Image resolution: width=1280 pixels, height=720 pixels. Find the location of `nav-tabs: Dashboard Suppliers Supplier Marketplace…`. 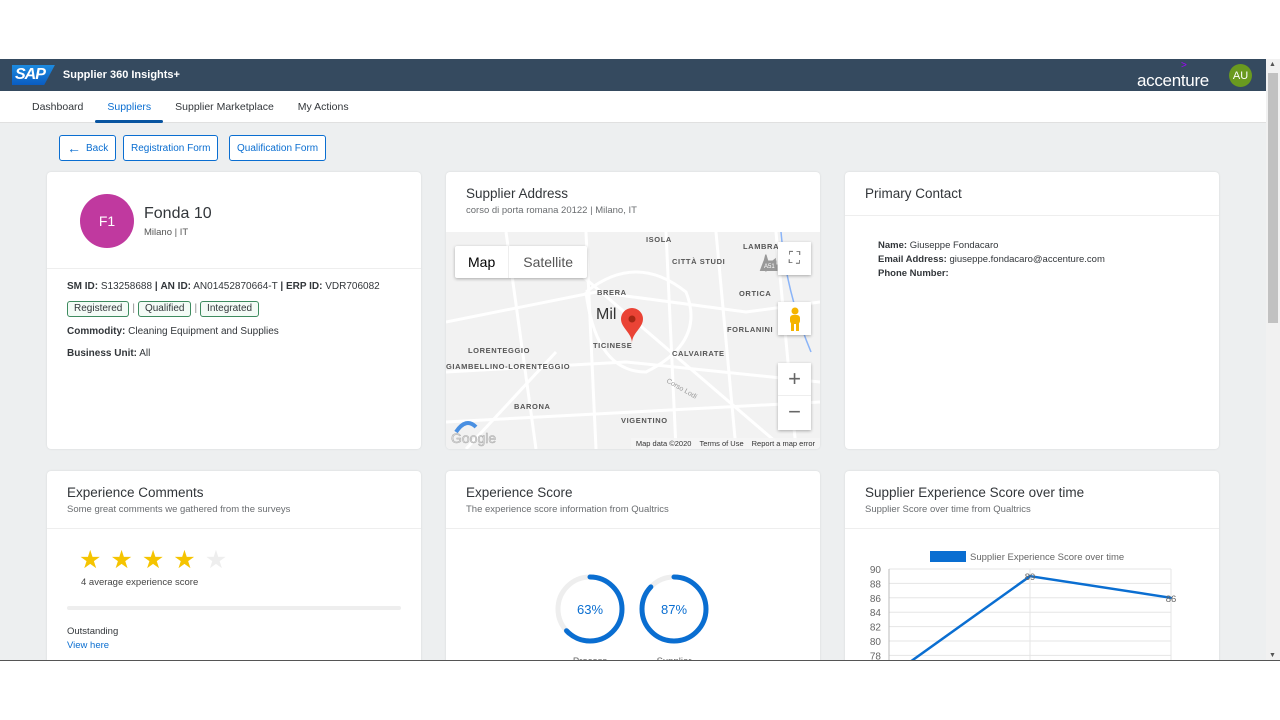

nav-tabs: Dashboard Suppliers Supplier Marketplace… is located at coordinates (640, 107).